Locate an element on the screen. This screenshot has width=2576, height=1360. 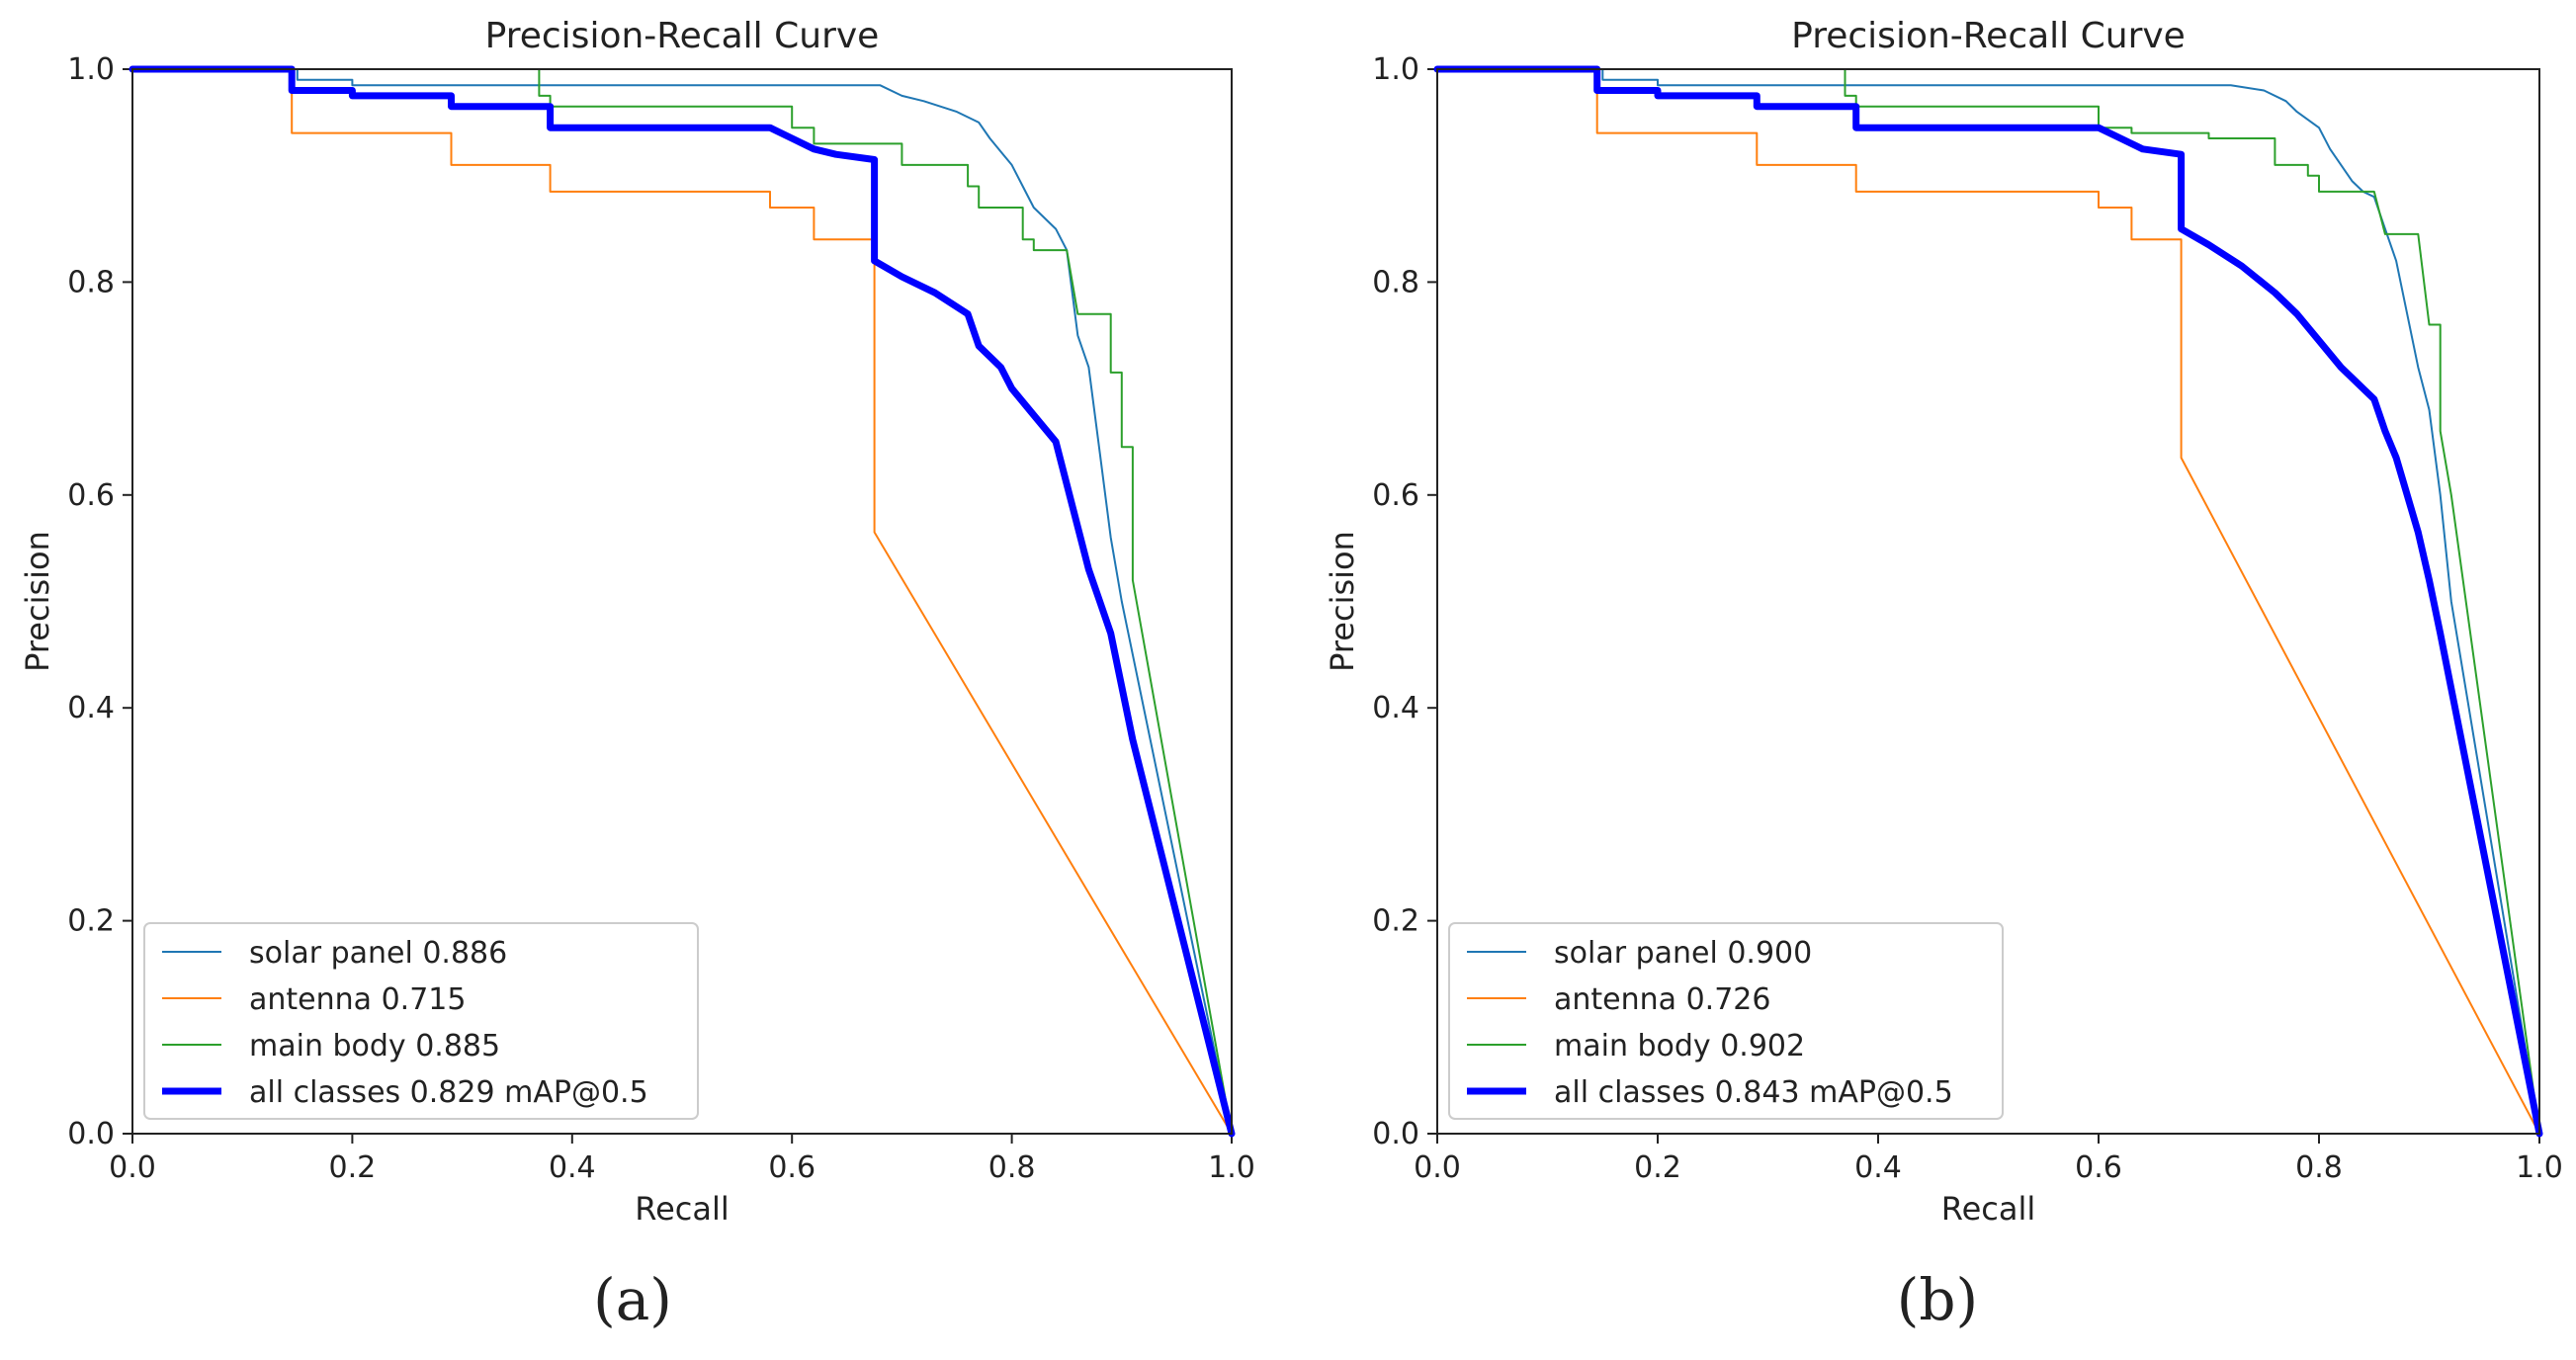
legend-entry: main body 0.902 is located at coordinates (1679, 1046).